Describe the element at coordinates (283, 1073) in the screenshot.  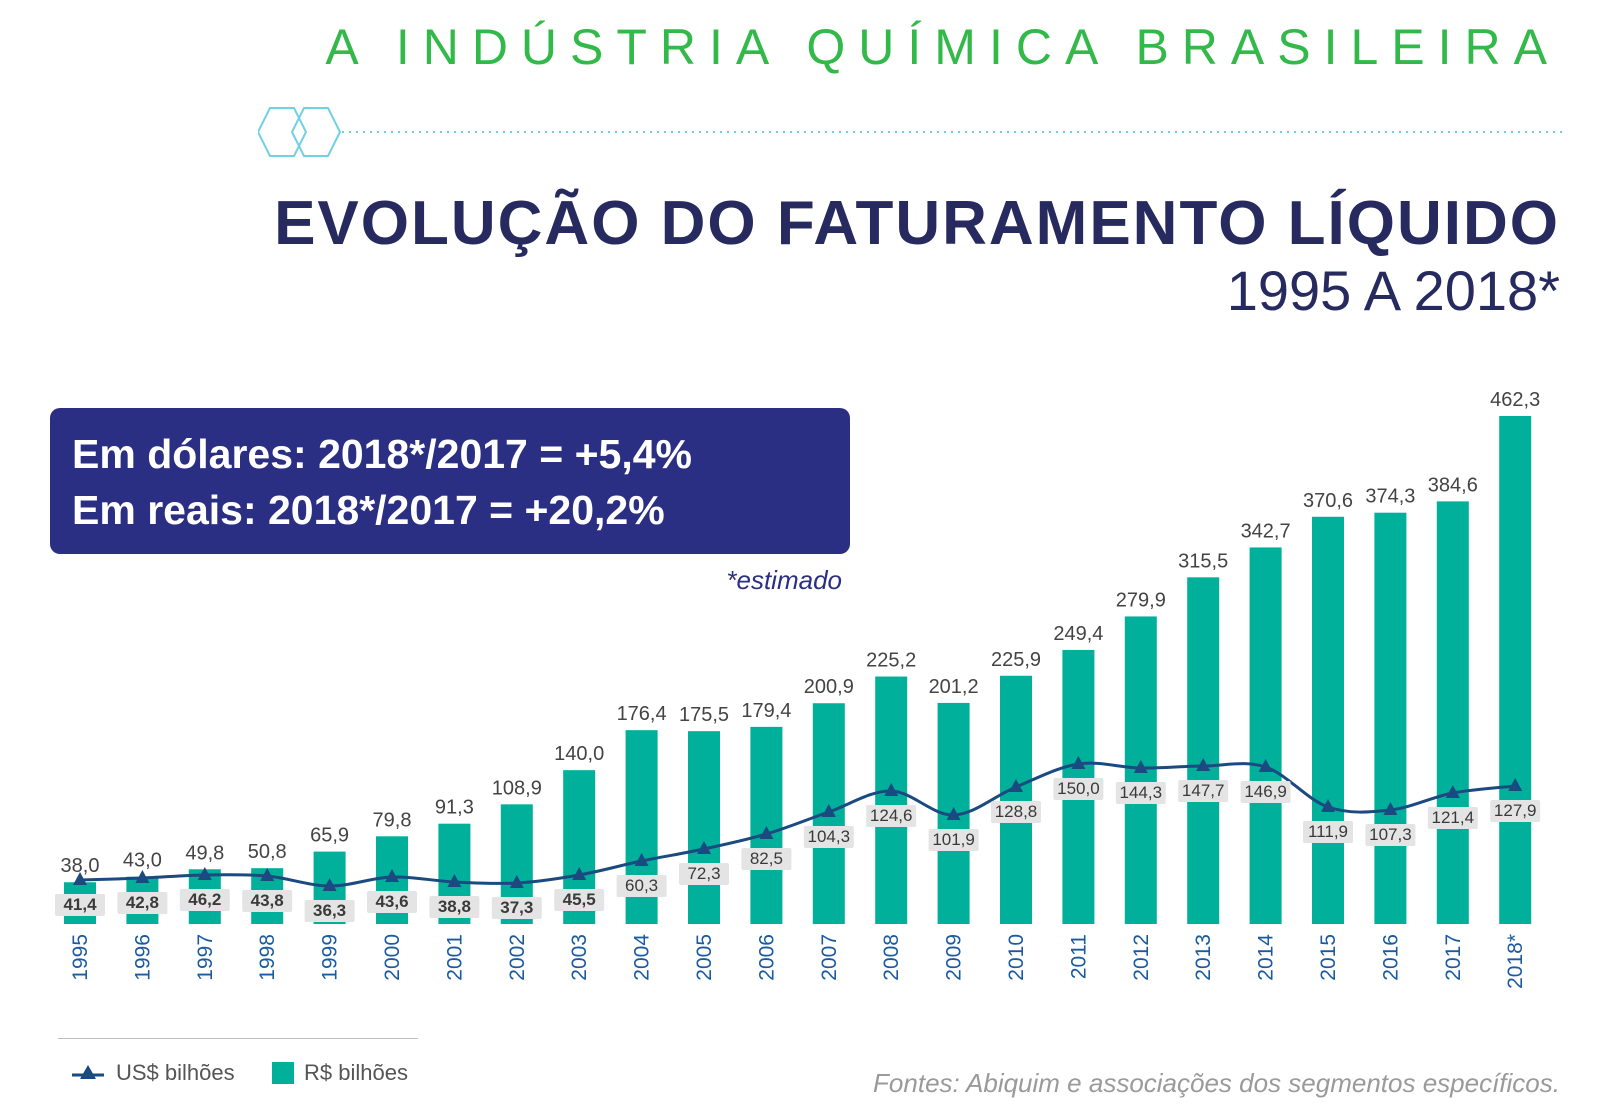
I see `square-marker-icon` at that location.